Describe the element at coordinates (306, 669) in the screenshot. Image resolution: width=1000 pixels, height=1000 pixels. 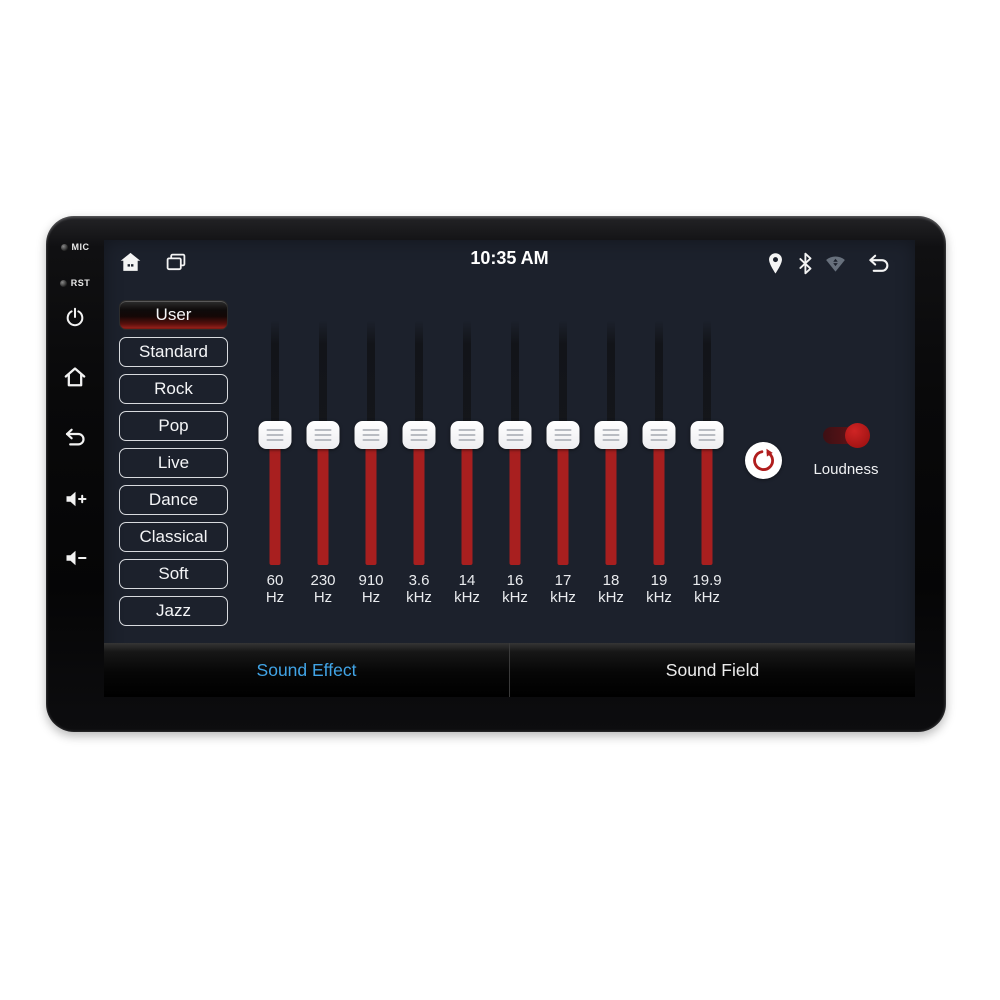
I see `tab-sound-effect: Sound Effect` at that location.